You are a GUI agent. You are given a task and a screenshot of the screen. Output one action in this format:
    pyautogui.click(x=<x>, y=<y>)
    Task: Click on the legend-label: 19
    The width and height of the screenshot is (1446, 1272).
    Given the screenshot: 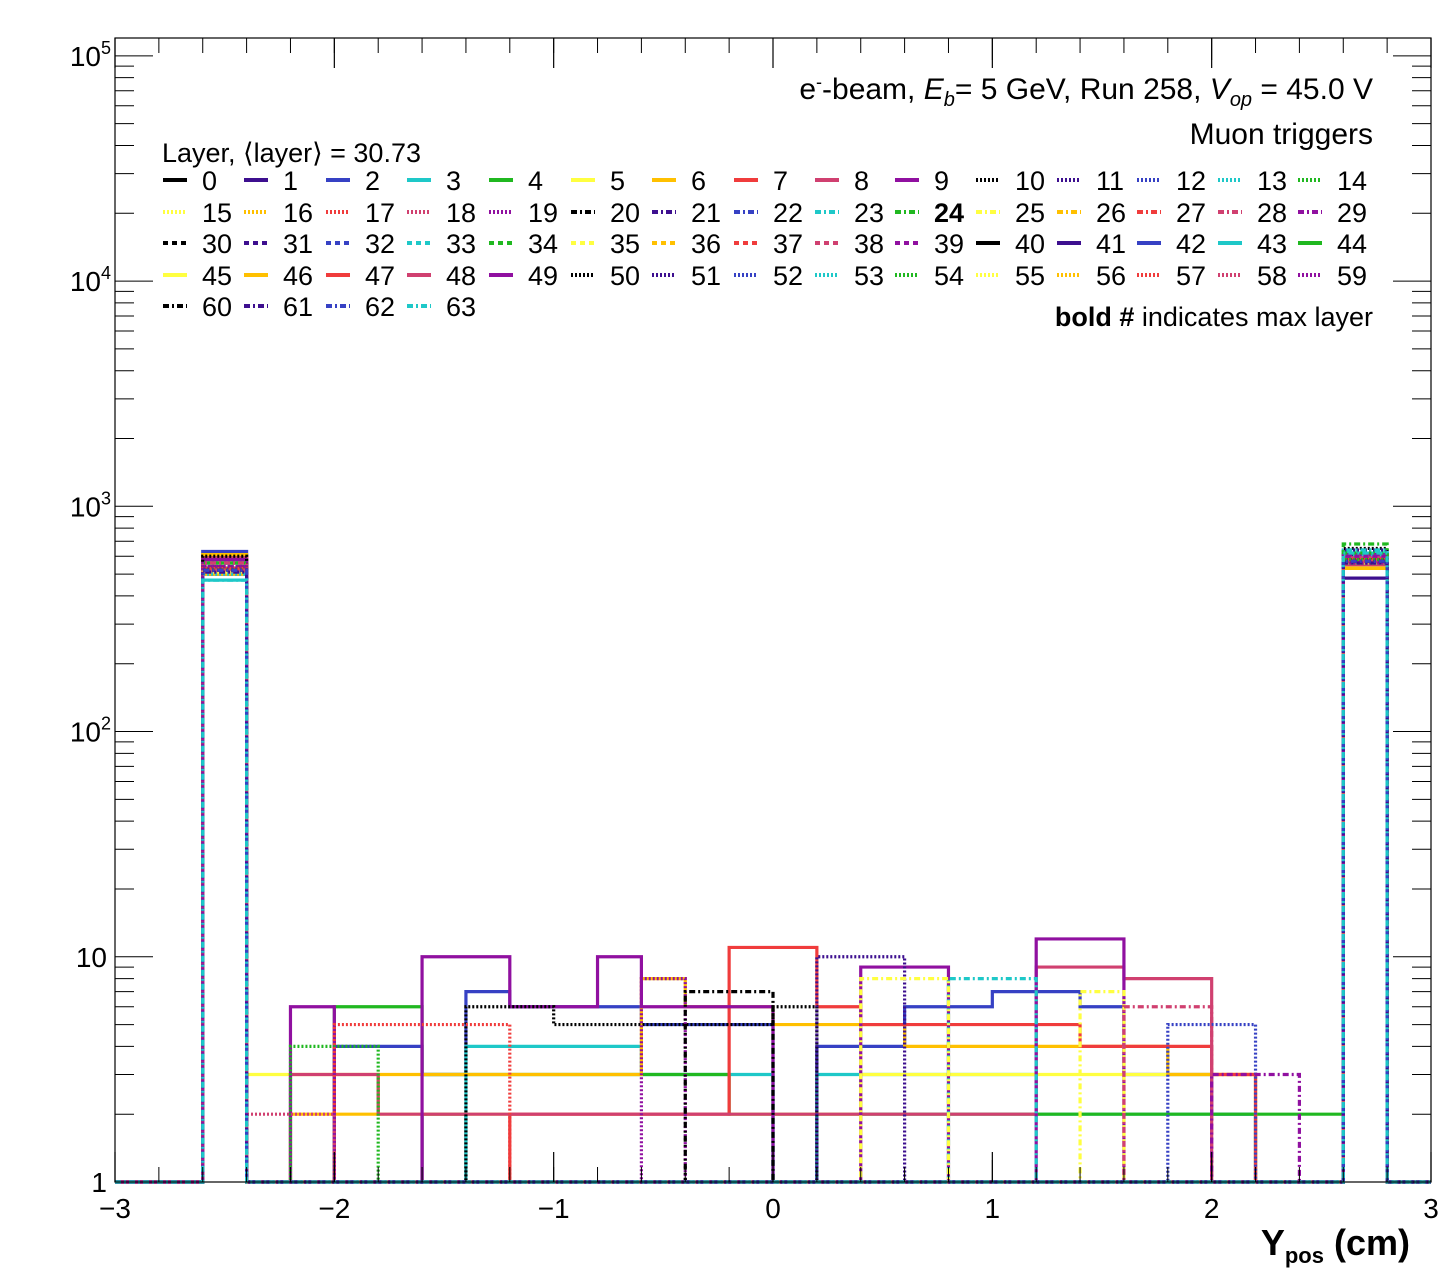 What is the action you would take?
    pyautogui.click(x=543, y=212)
    